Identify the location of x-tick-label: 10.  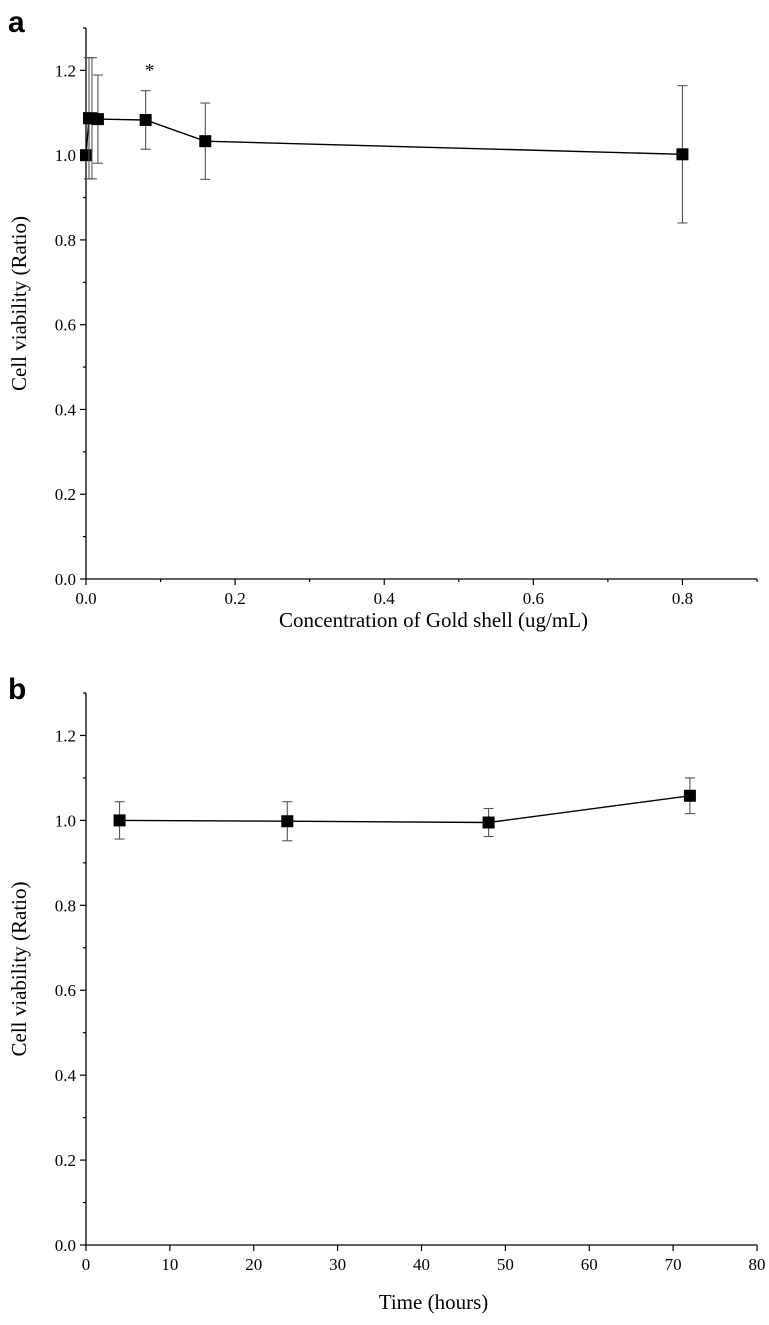
(169, 1264).